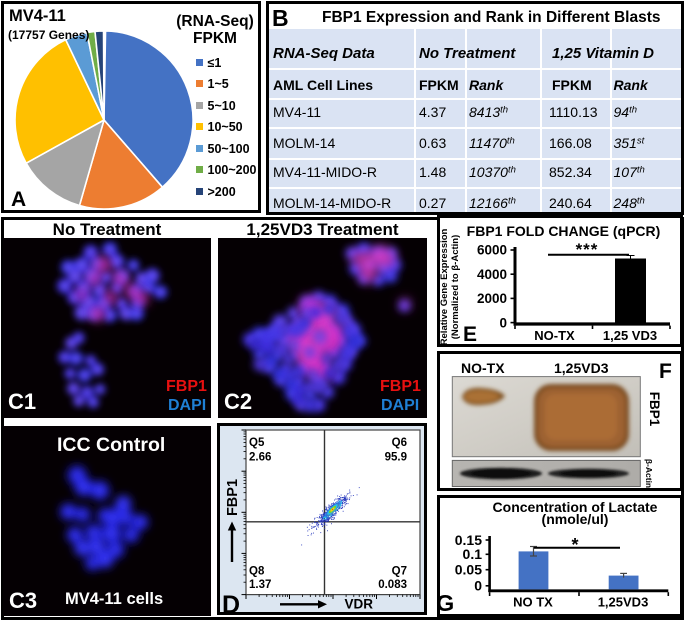 The width and height of the screenshot is (685, 621). I want to click on svg-text: NO-TX, so click(554, 335).